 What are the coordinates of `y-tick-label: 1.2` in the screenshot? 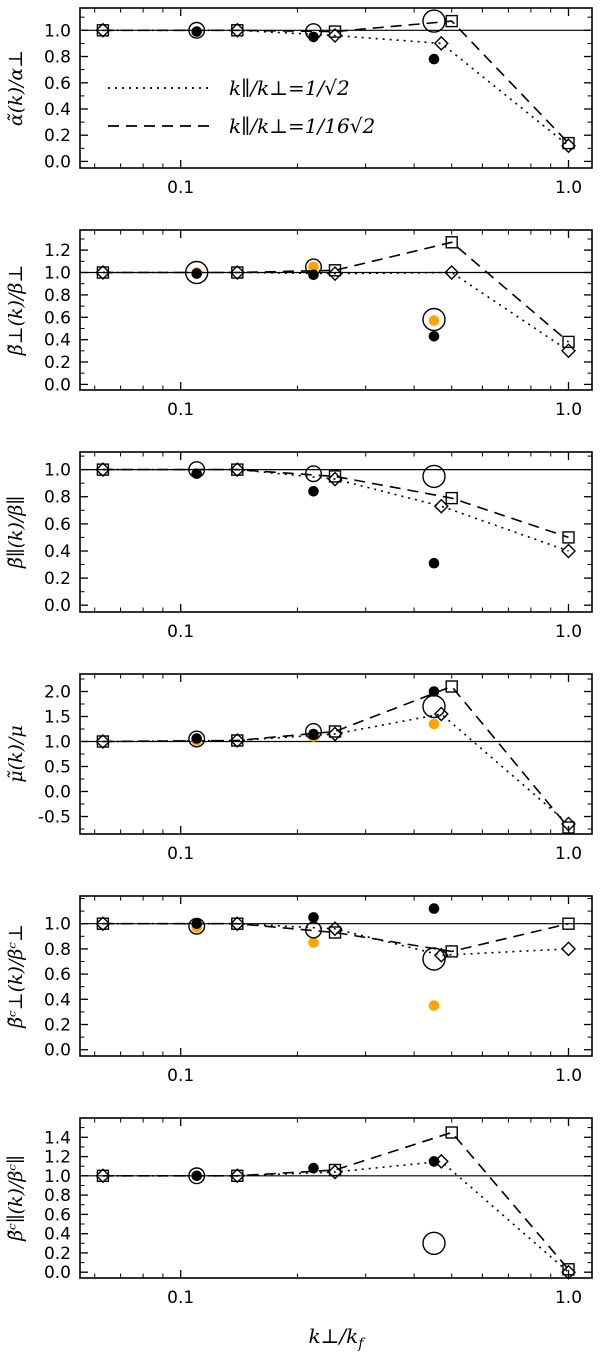 It's located at (57, 251).